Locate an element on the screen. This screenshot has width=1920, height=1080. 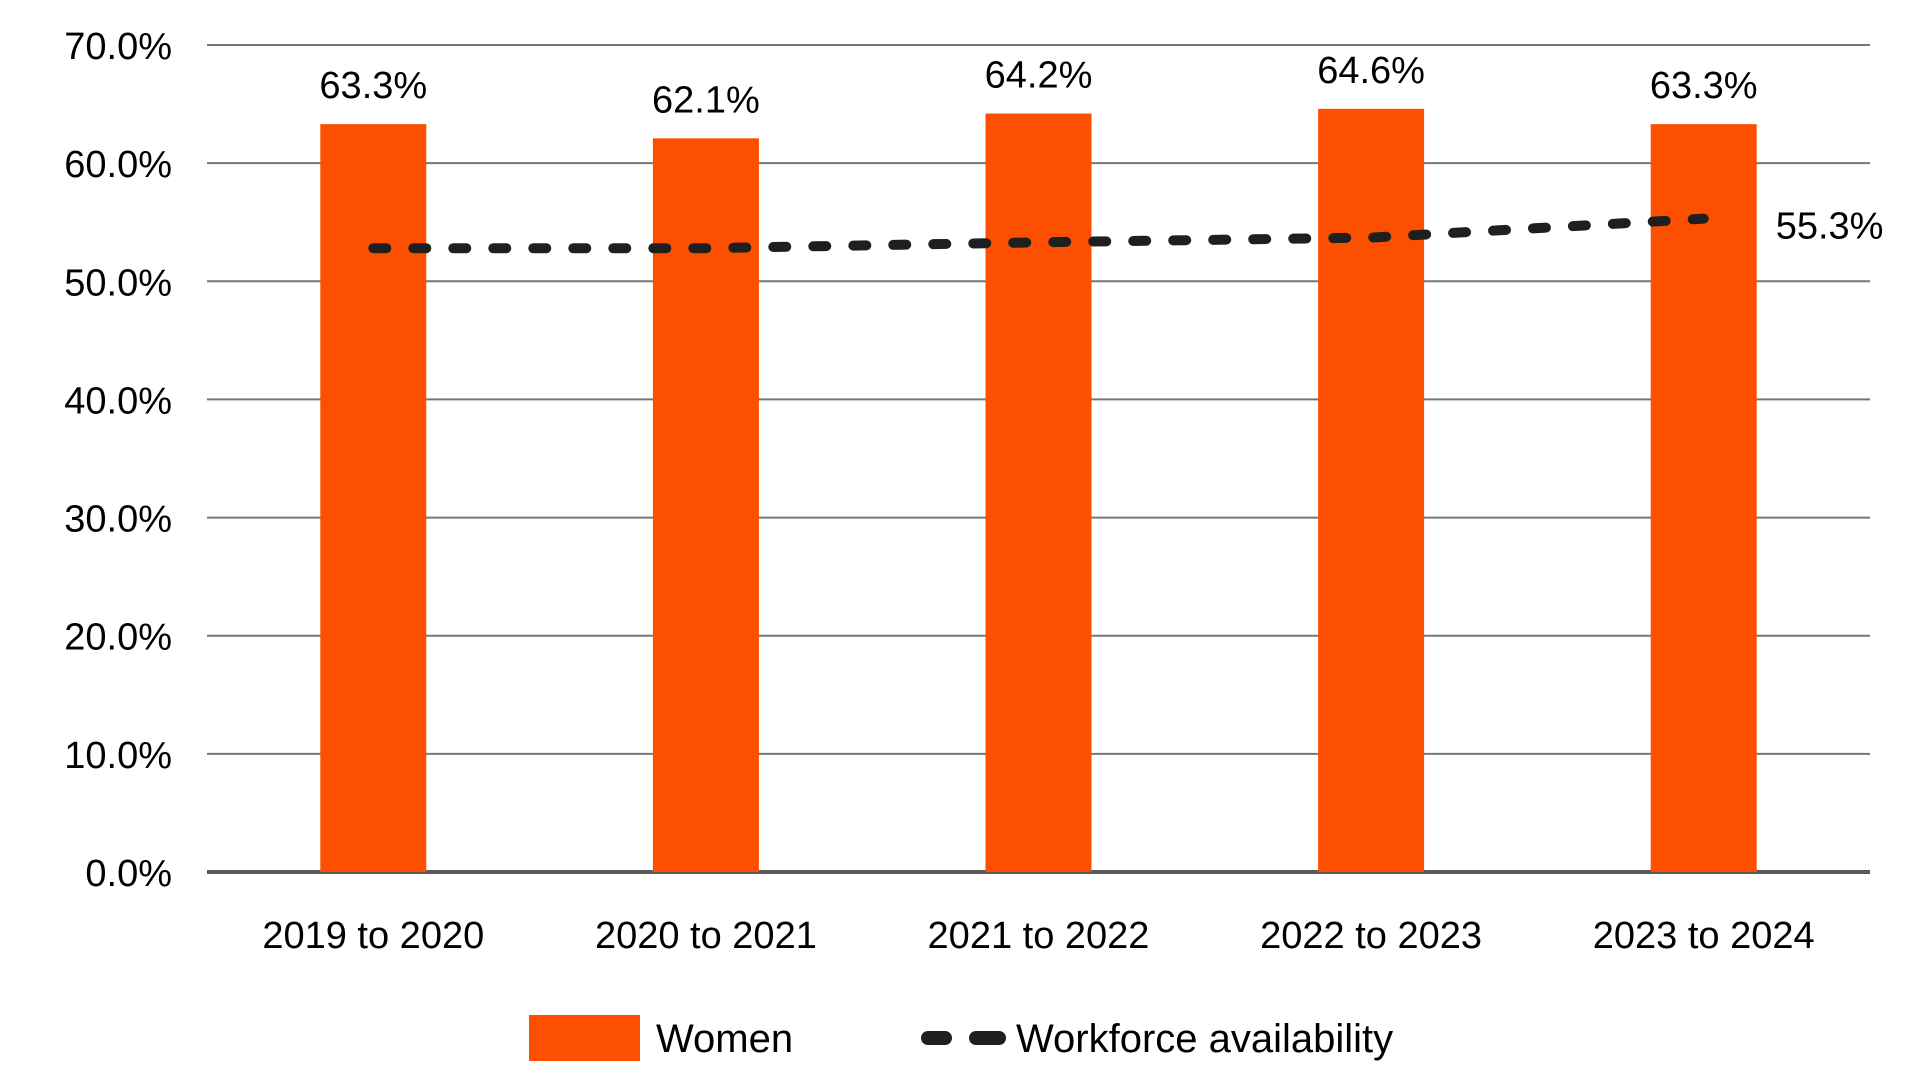
y-tick-label: 50.0% is located at coordinates (118, 283).